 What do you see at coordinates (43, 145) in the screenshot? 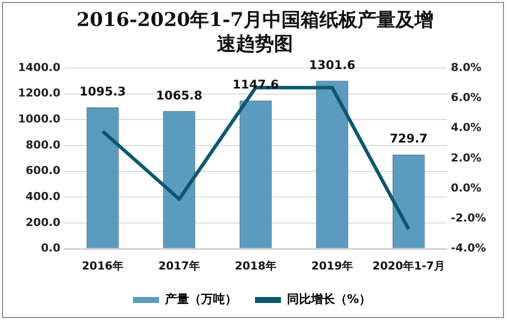
I see `y-tick-label: 800.0` at bounding box center [43, 145].